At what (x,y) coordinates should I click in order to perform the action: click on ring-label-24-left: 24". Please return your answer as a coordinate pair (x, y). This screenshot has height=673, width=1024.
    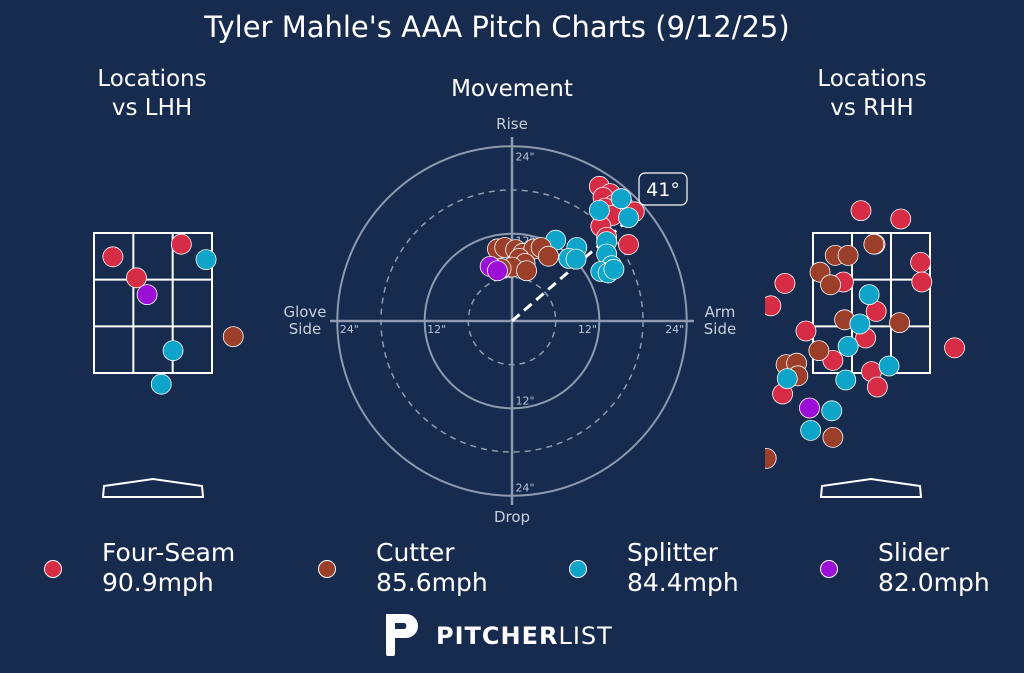
    Looking at the image, I should click on (349, 329).